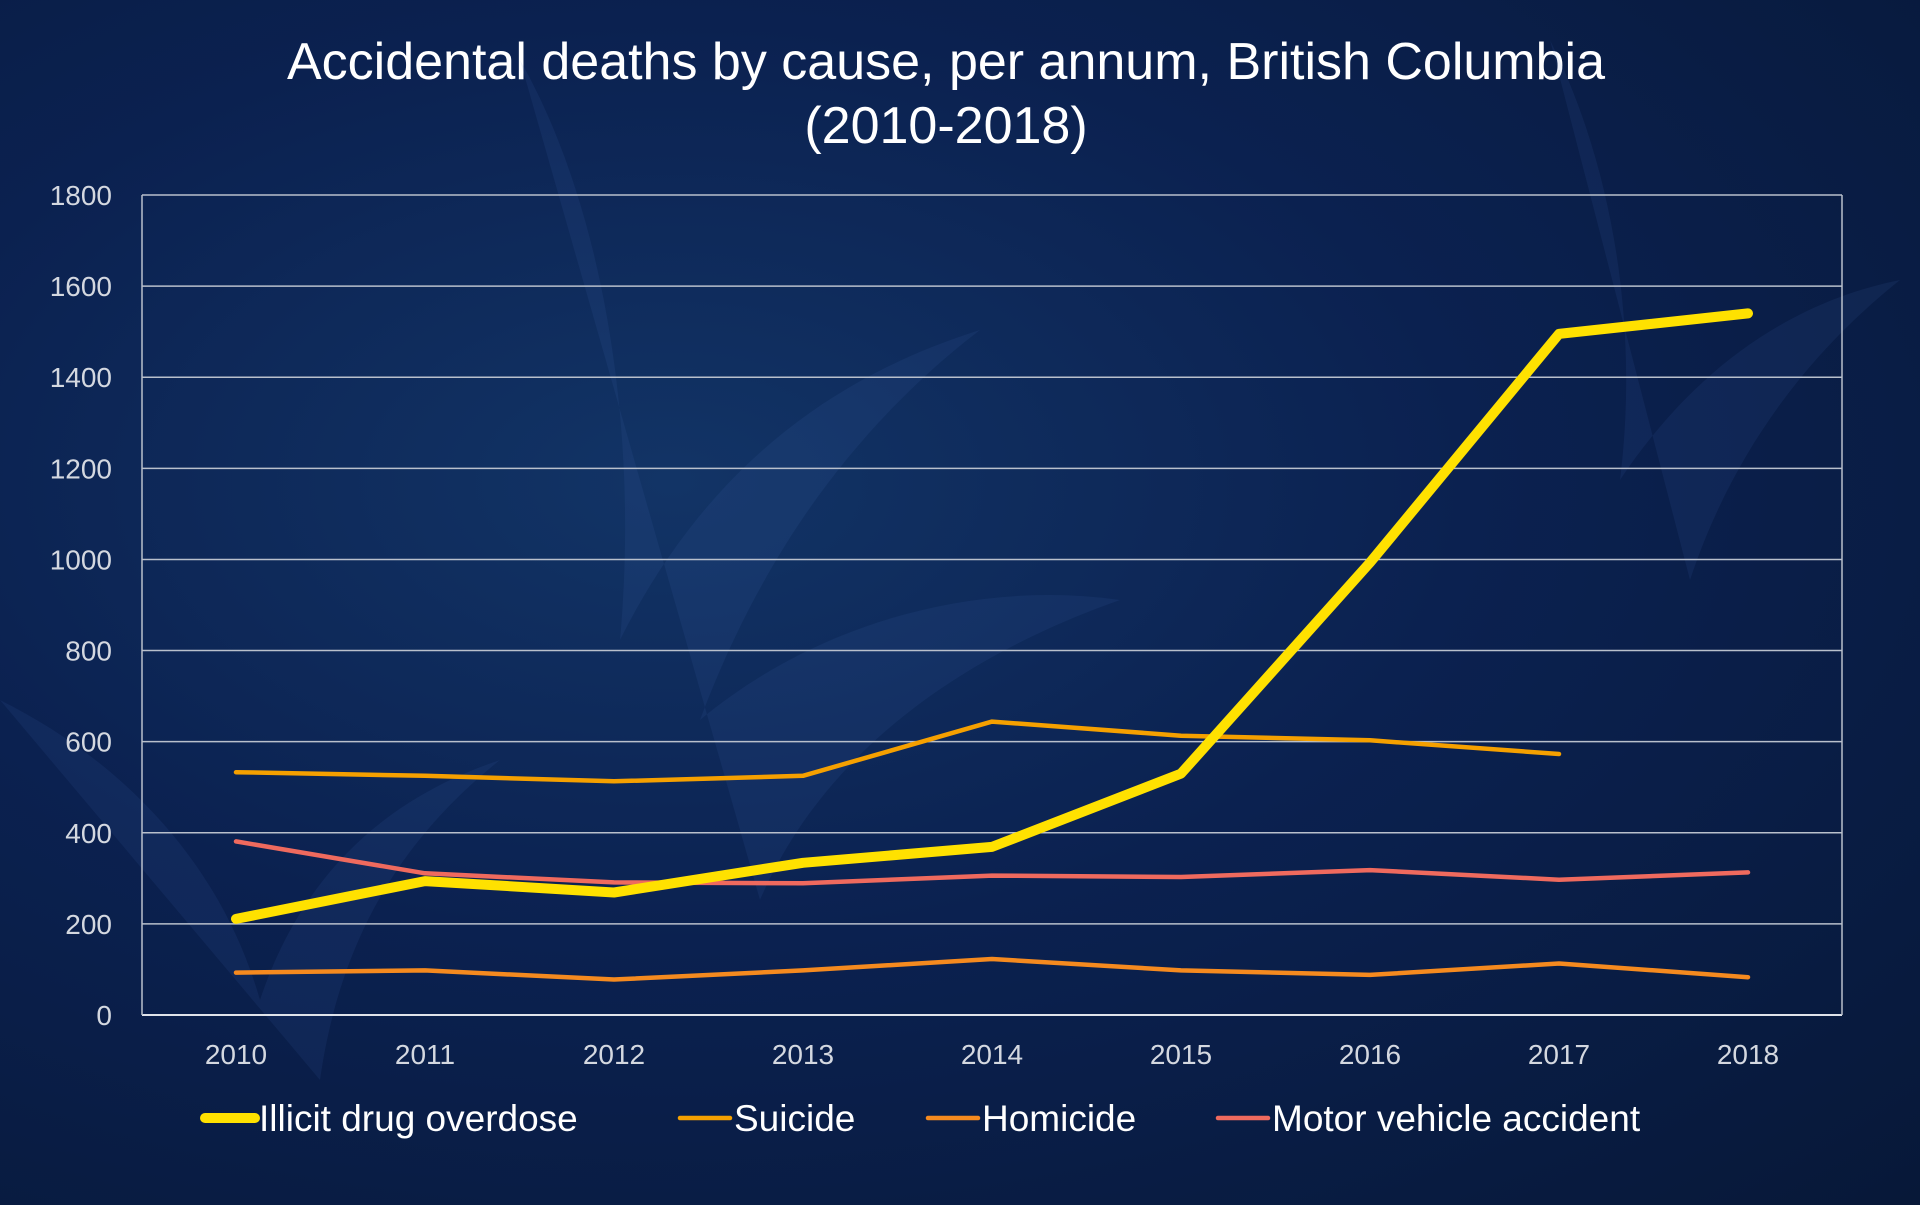 The image size is (1920, 1205). What do you see at coordinates (1059, 1118) in the screenshot?
I see `legend-label-homicide: Homicide` at bounding box center [1059, 1118].